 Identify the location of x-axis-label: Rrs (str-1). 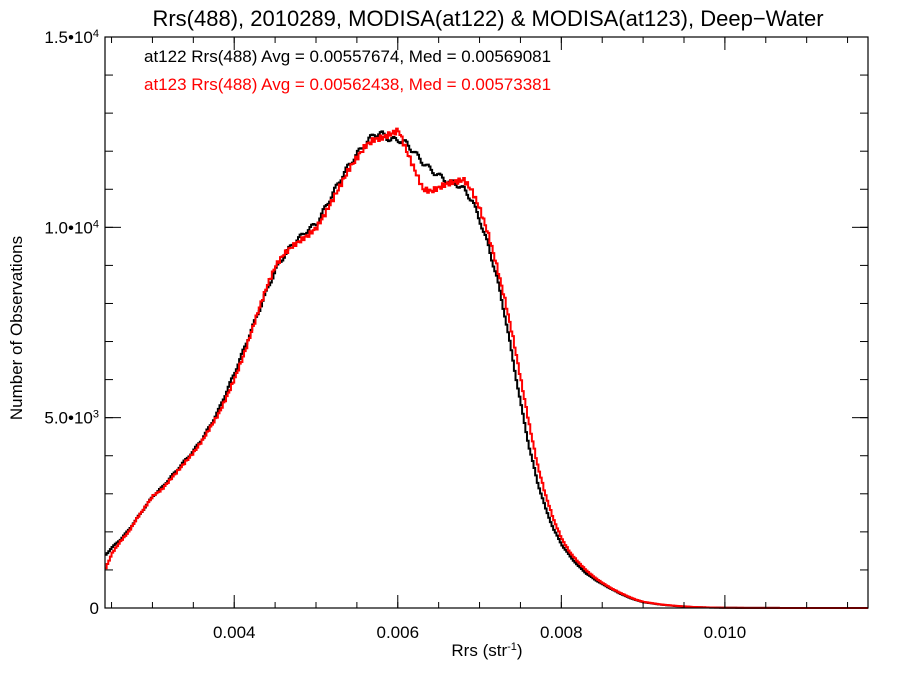
(486, 650).